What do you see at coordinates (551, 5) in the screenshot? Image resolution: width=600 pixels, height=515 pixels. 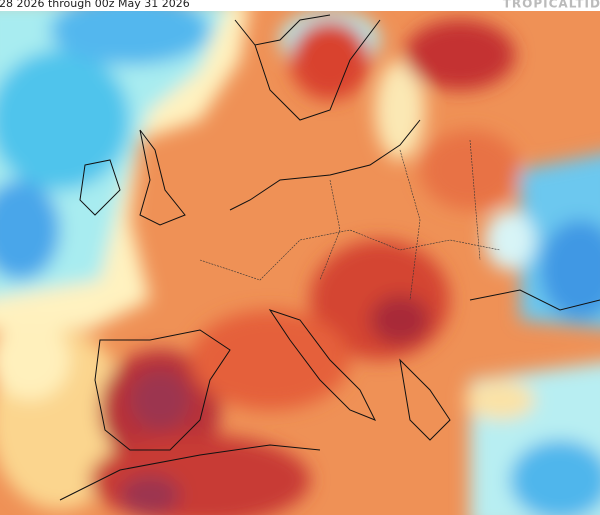 I see `brand-label: TROPICALTID` at bounding box center [551, 5].